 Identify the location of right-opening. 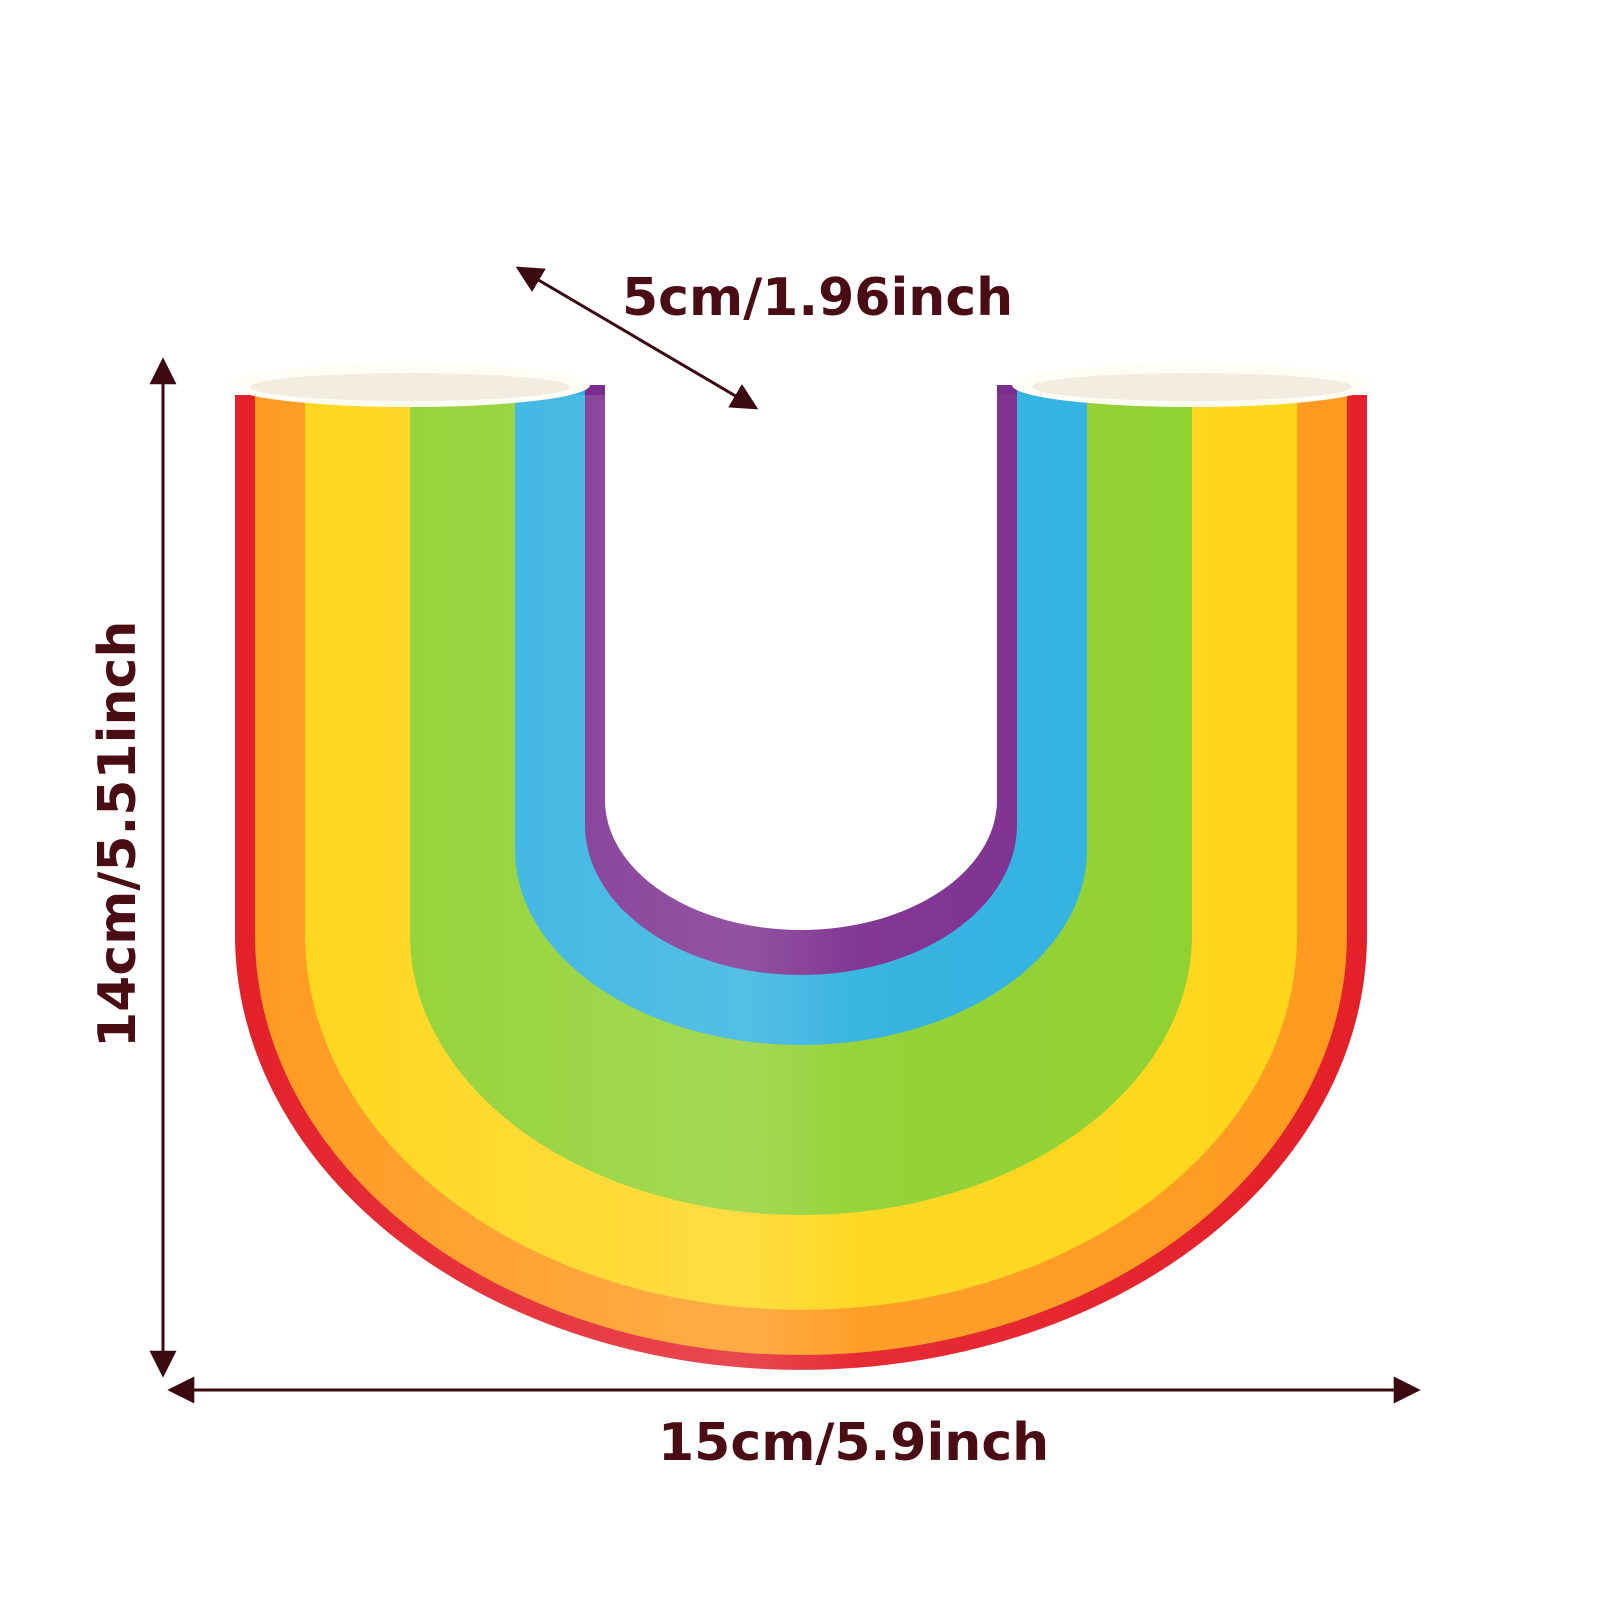
(1192, 387).